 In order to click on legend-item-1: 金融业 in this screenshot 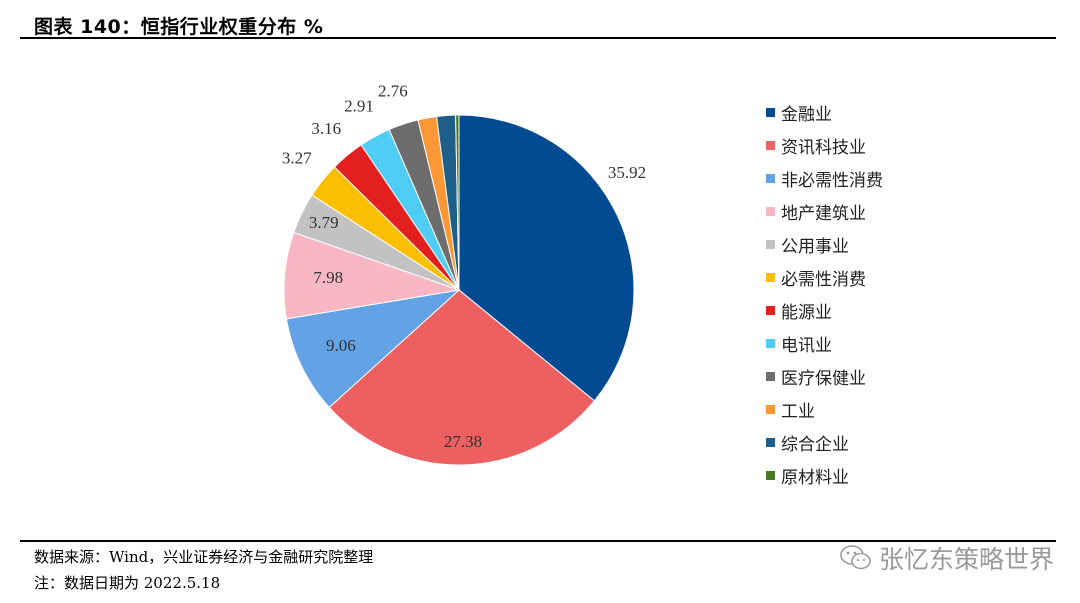, I will do `click(824, 112)`.